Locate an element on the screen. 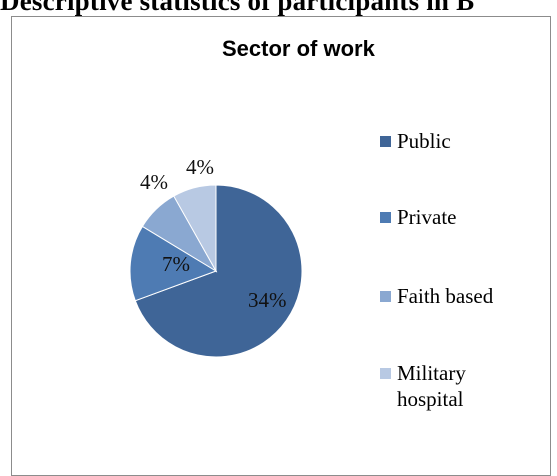  chart-title: Sector of work is located at coordinates (298, 48).